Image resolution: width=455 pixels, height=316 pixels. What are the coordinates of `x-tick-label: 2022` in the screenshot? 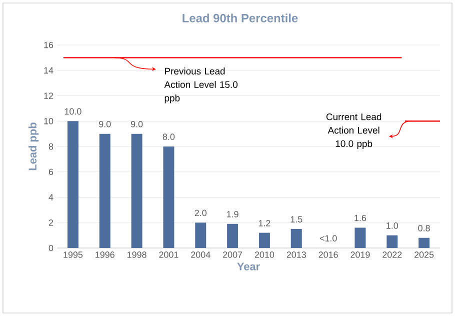 It's located at (392, 255).